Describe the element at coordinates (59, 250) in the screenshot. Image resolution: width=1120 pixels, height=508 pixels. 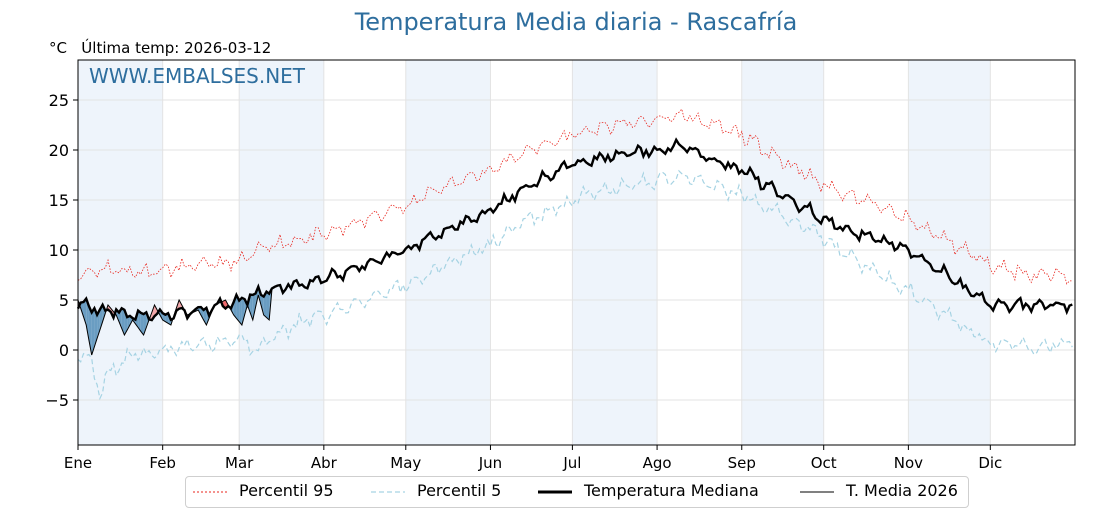
I see `y-tick-label: 10` at that location.